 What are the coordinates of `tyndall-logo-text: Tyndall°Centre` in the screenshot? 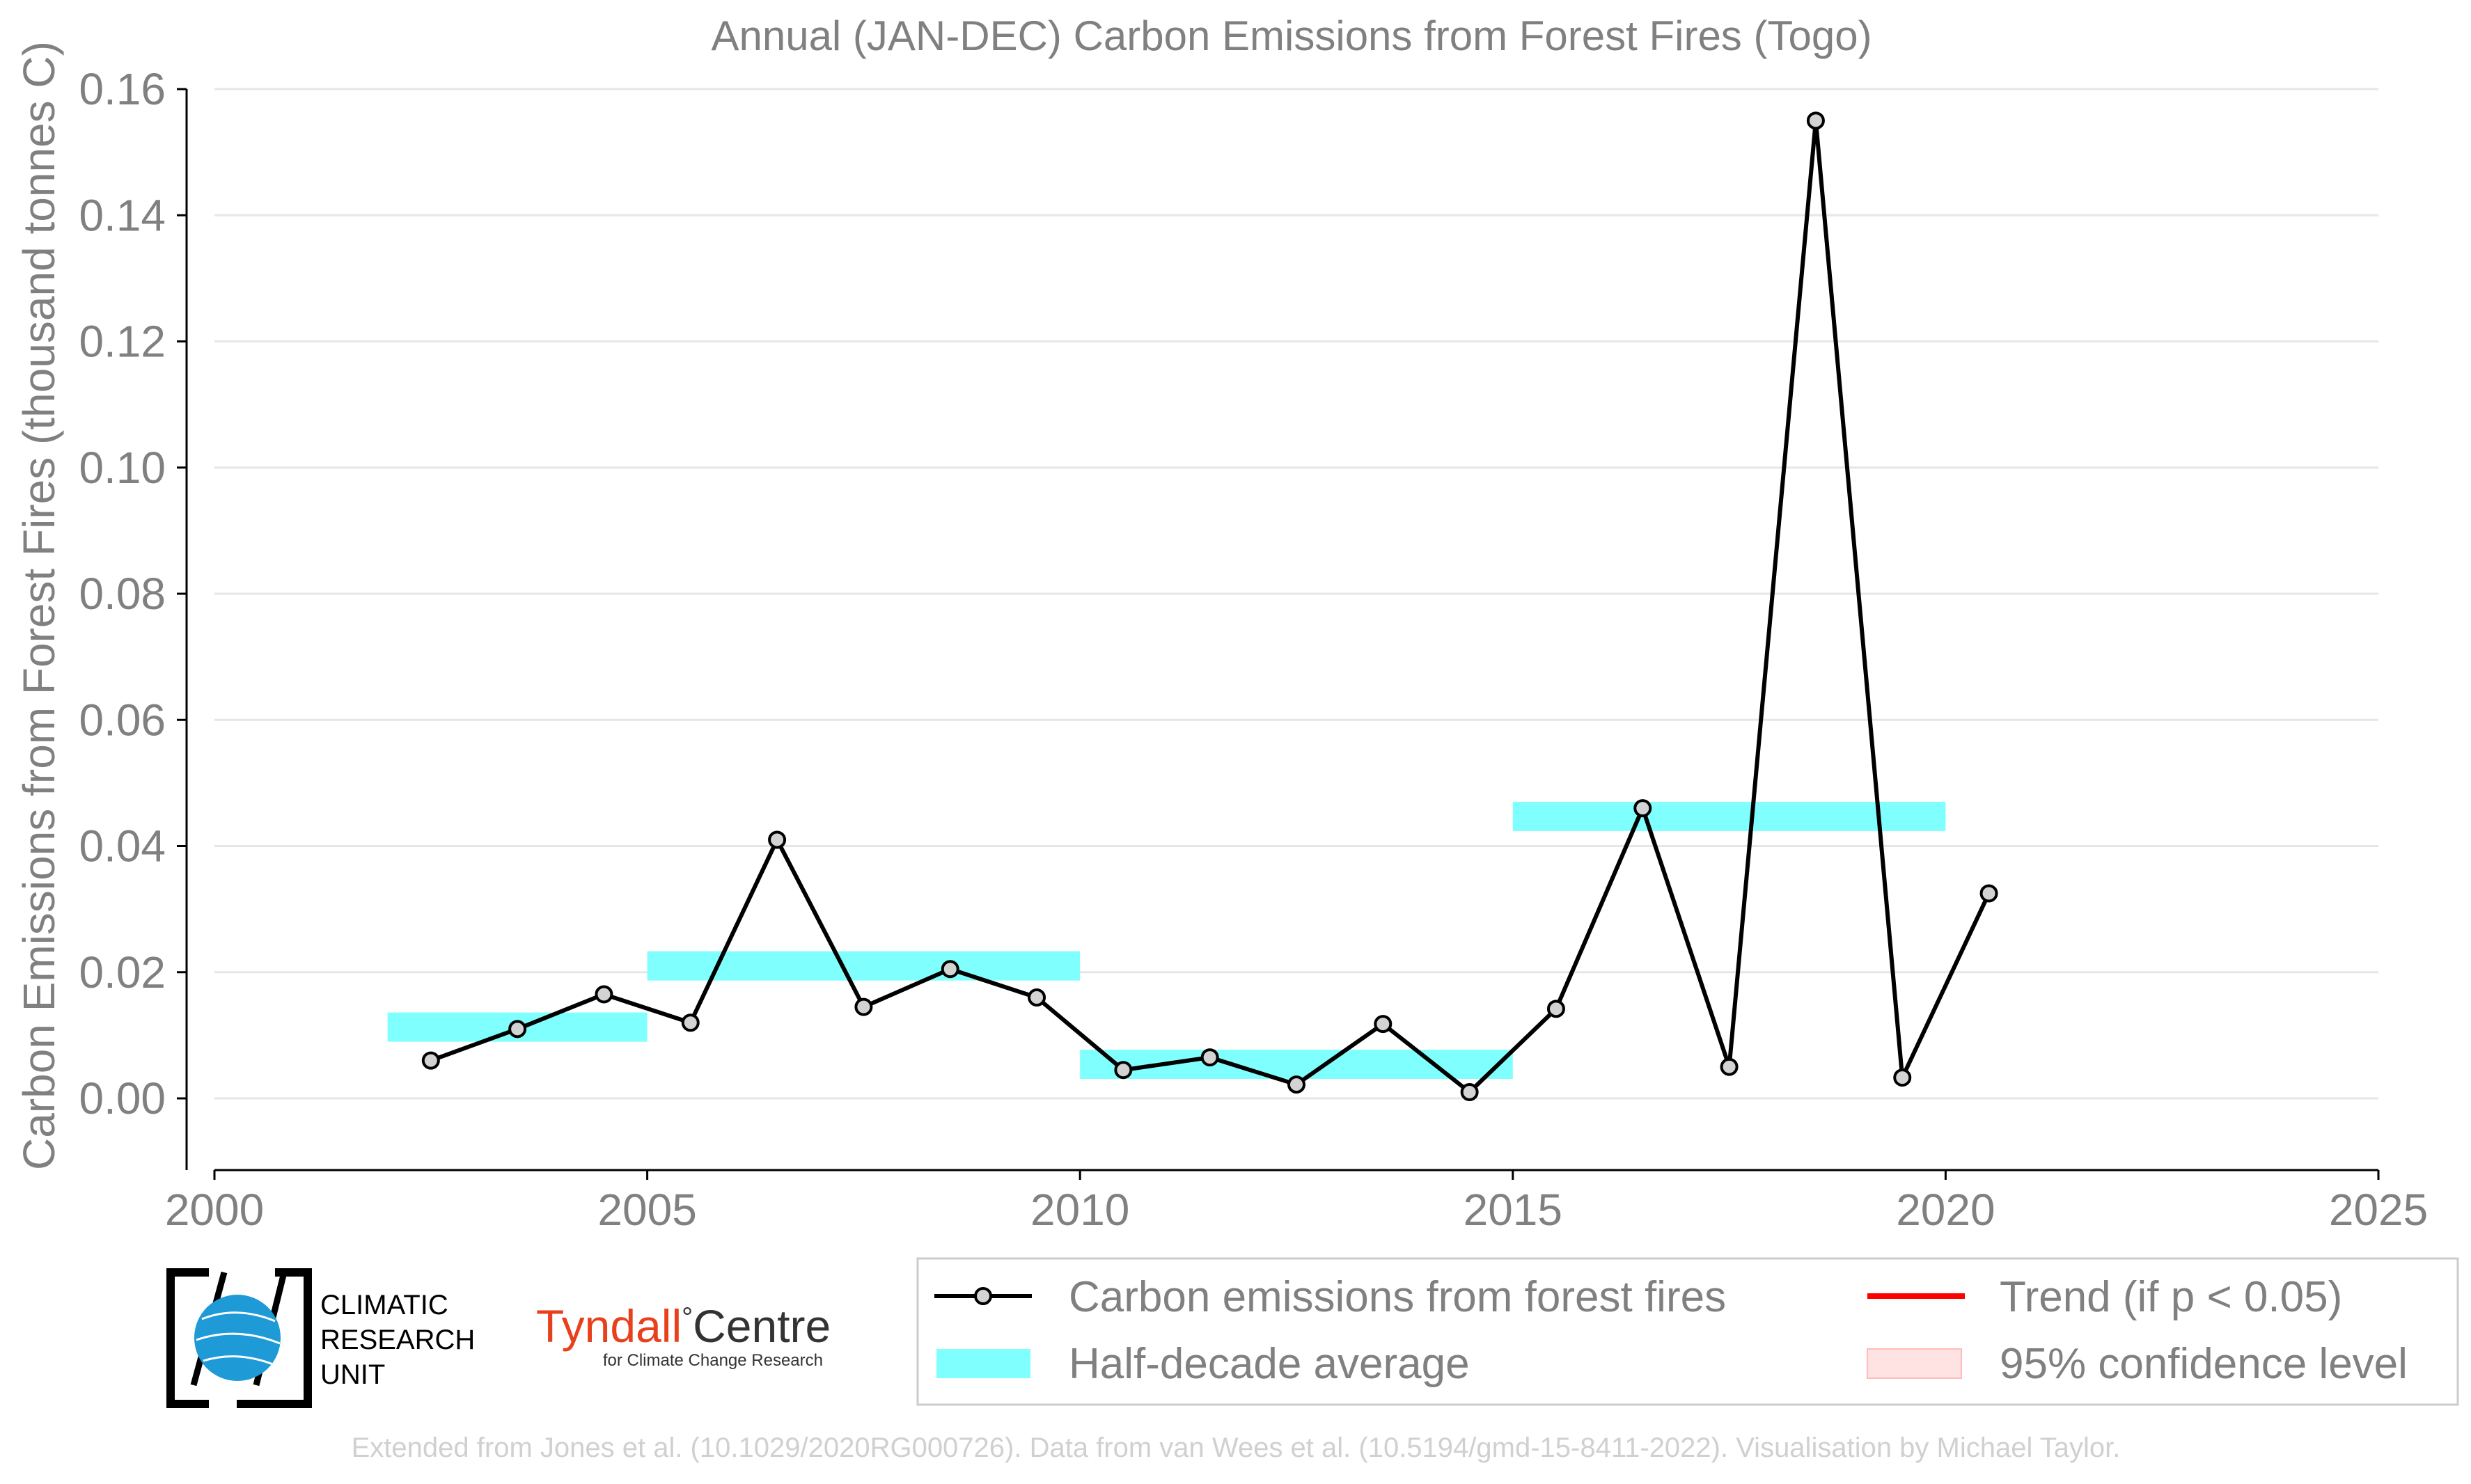 It's located at (683, 1326).